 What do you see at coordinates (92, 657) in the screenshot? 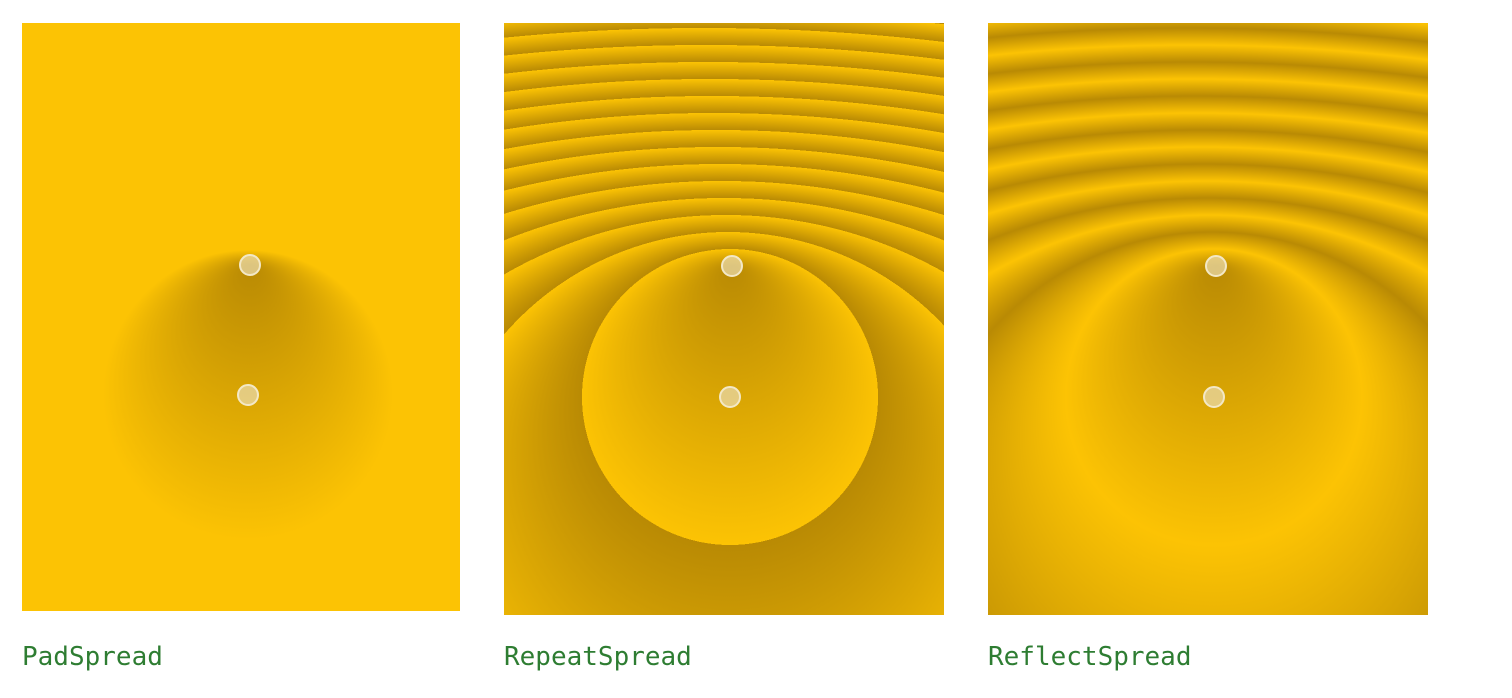
I see `pad-spread-label: PadSpread` at bounding box center [92, 657].